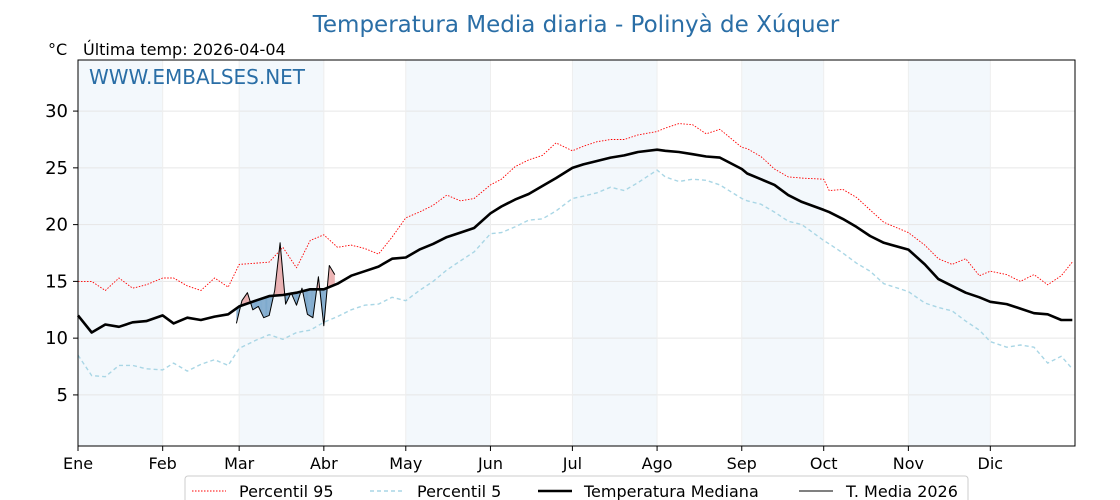 Image resolution: width=1120 pixels, height=500 pixels. What do you see at coordinates (56, 225) in the screenshot?
I see `y-tick-label: 20` at bounding box center [56, 225].